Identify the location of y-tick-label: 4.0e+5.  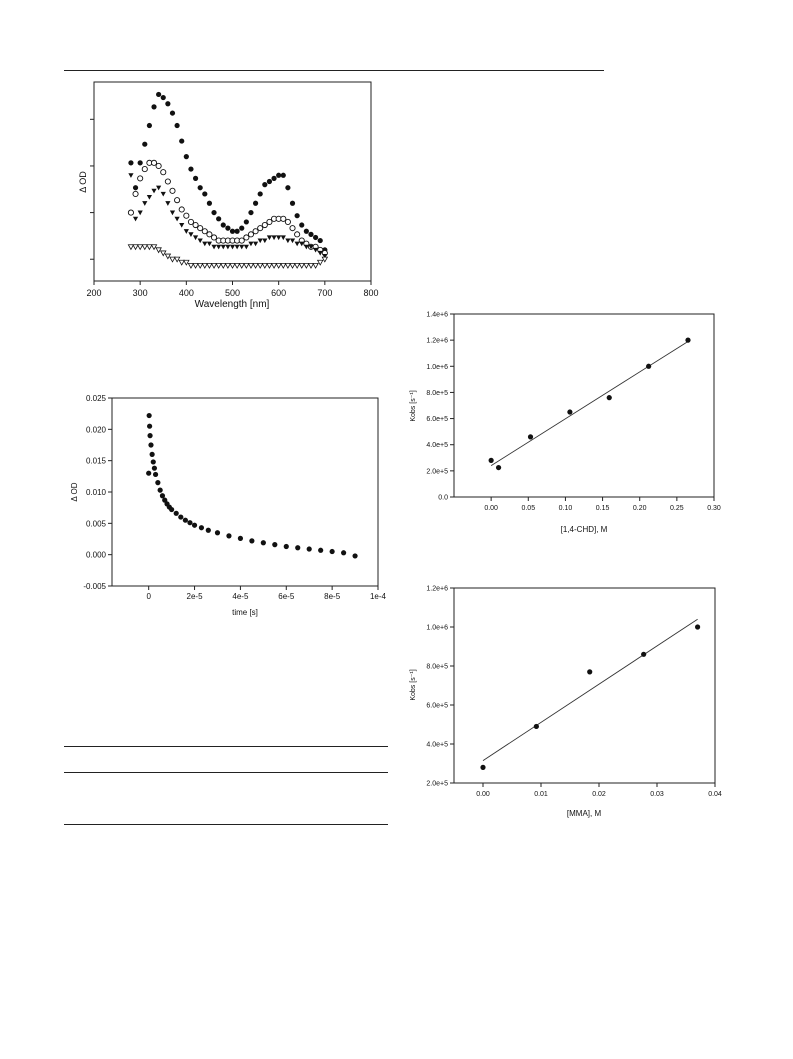
(437, 745).